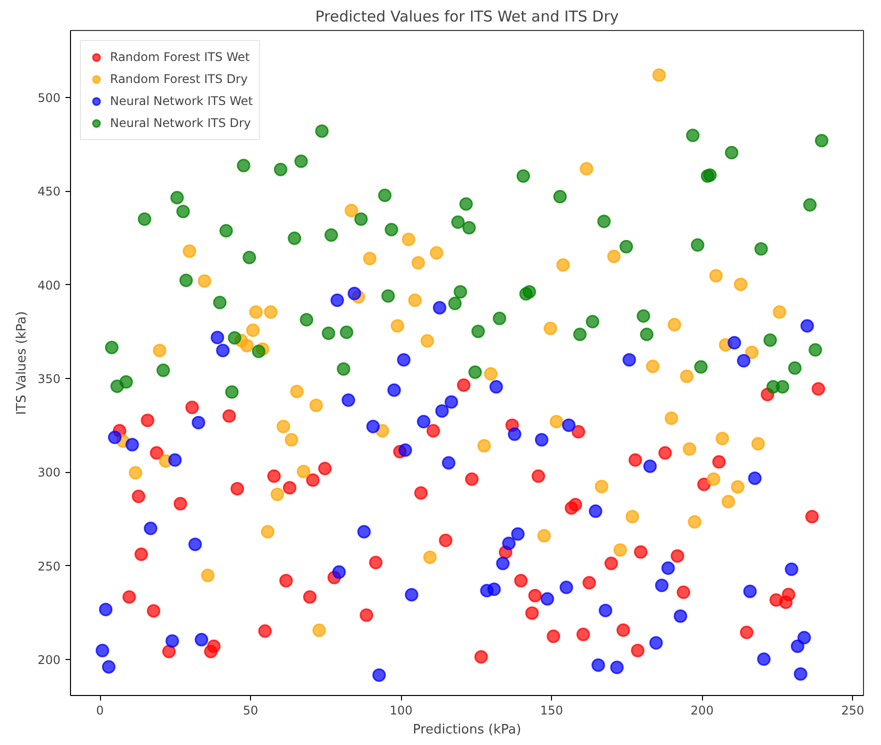 Image resolution: width=881 pixels, height=745 pixels. I want to click on x-tick-label: 50, so click(250, 711).